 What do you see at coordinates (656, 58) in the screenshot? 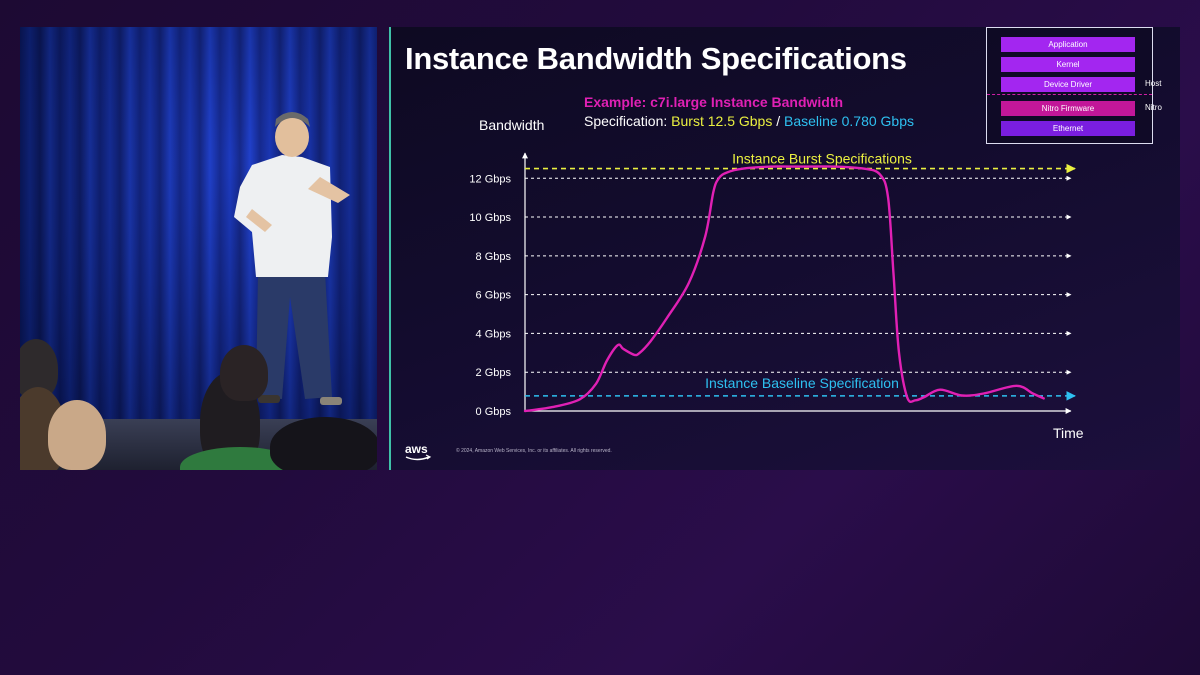
I see `slide-title: Instance Bandwidth Specifications` at bounding box center [656, 58].